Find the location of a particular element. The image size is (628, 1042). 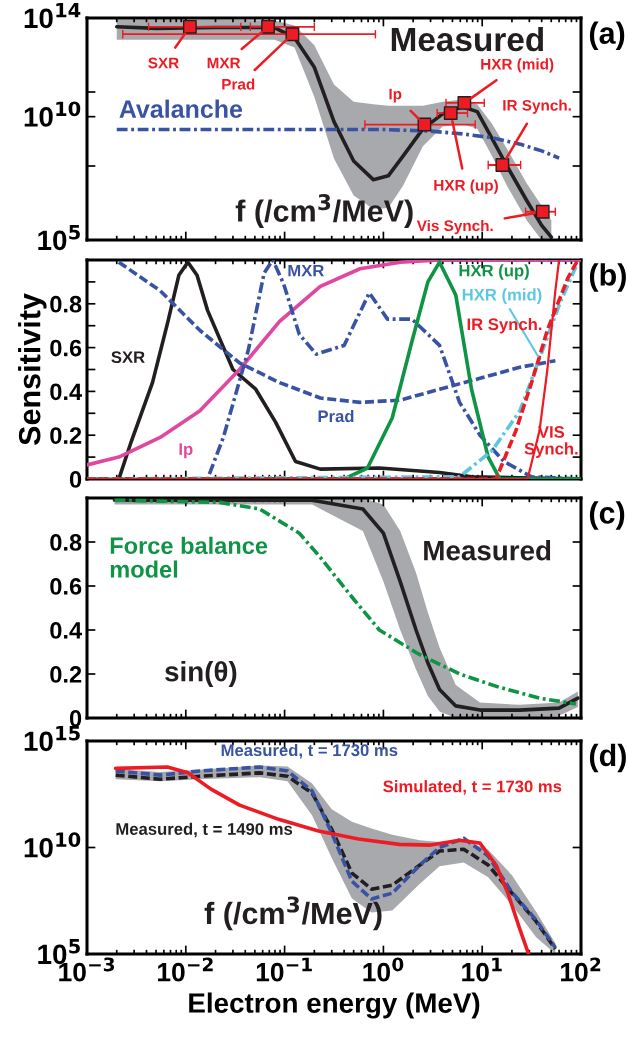

series-label: MXR is located at coordinates (306, 270).